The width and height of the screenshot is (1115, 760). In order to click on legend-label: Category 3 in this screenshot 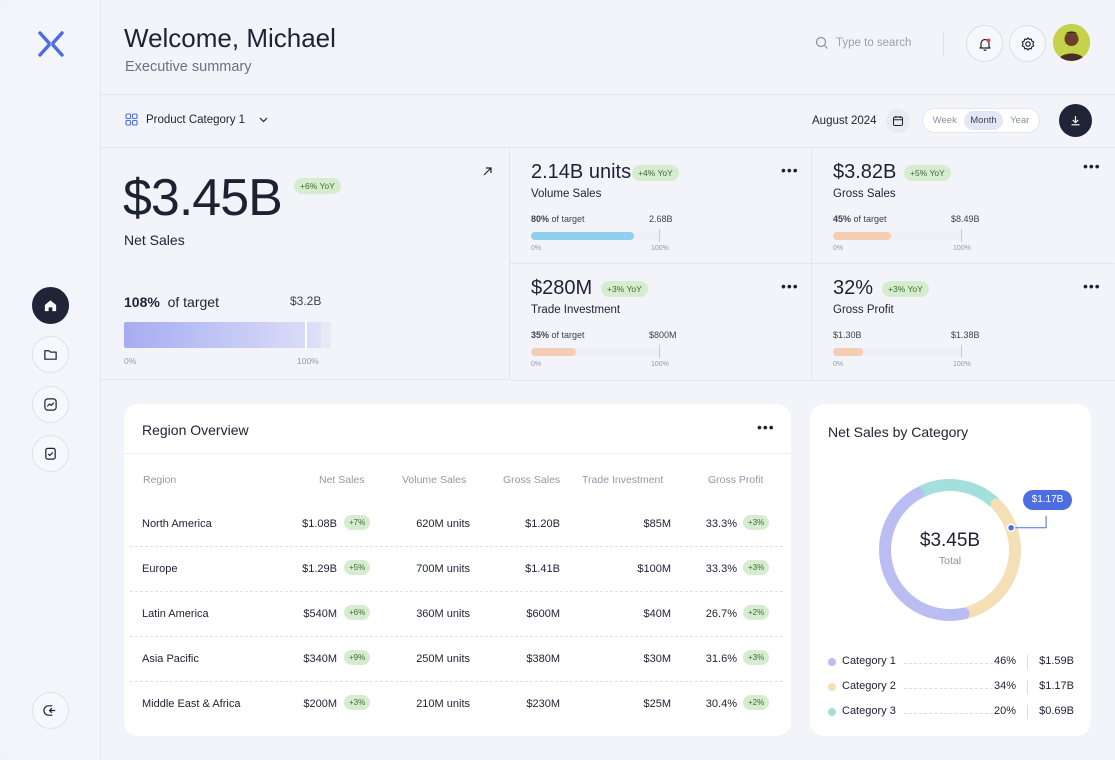, I will do `click(869, 711)`.